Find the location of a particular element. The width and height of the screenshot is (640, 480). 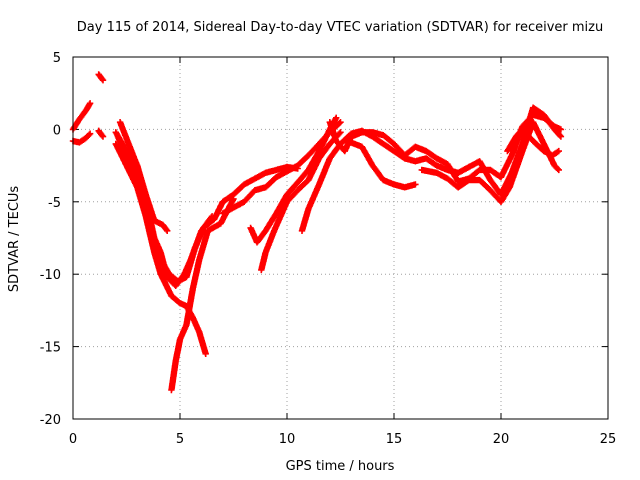

x-tick-label: 5 is located at coordinates (180, 439).